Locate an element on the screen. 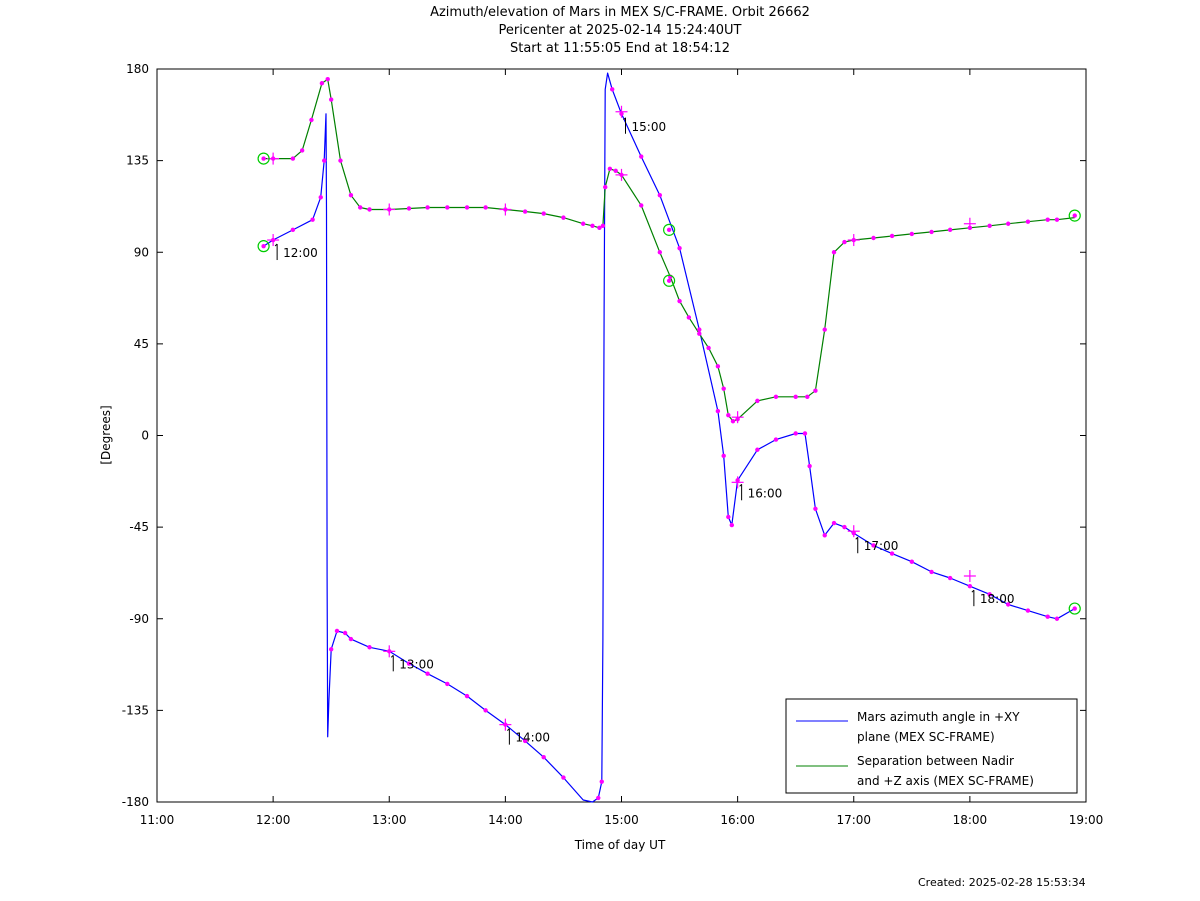  legend-box is located at coordinates (931, 746).